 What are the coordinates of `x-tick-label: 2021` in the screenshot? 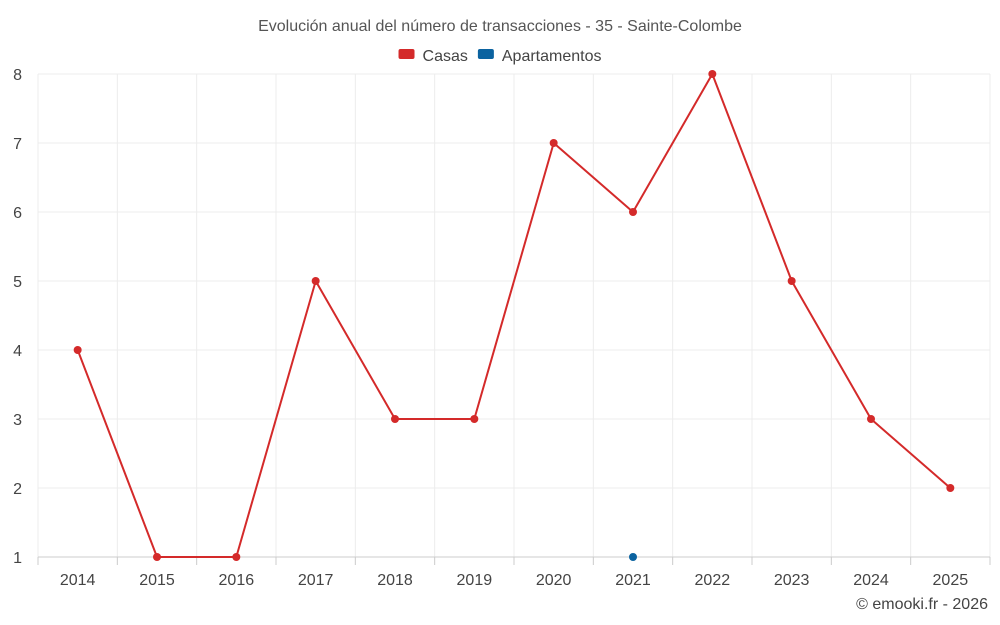 It's located at (633, 580).